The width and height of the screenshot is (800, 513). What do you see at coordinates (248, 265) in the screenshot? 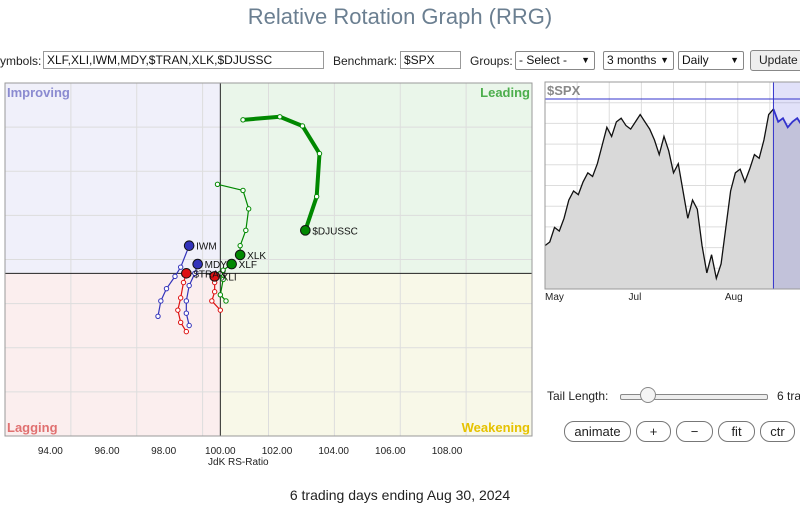
I see `series-label-xlf: XLF` at bounding box center [248, 265].